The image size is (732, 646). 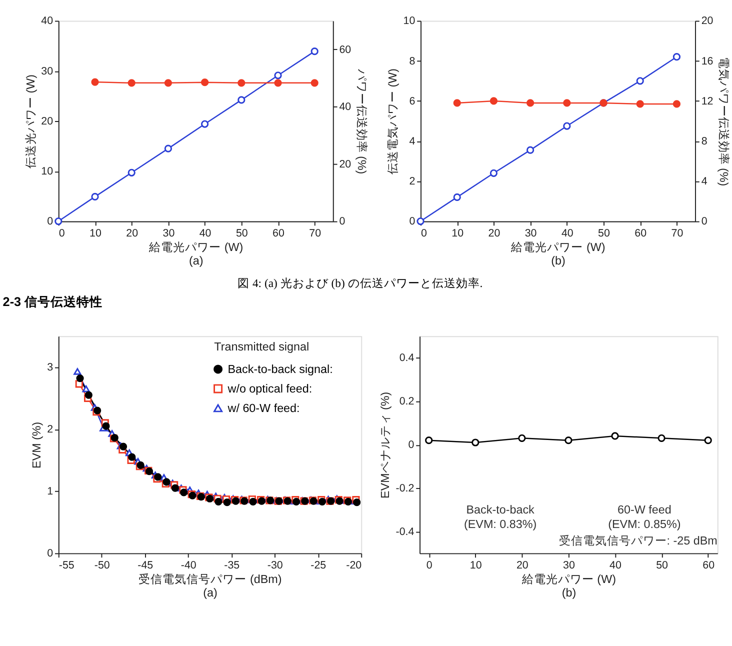 What do you see at coordinates (318, 565) in the screenshot?
I see `x-tick-label: -25` at bounding box center [318, 565].